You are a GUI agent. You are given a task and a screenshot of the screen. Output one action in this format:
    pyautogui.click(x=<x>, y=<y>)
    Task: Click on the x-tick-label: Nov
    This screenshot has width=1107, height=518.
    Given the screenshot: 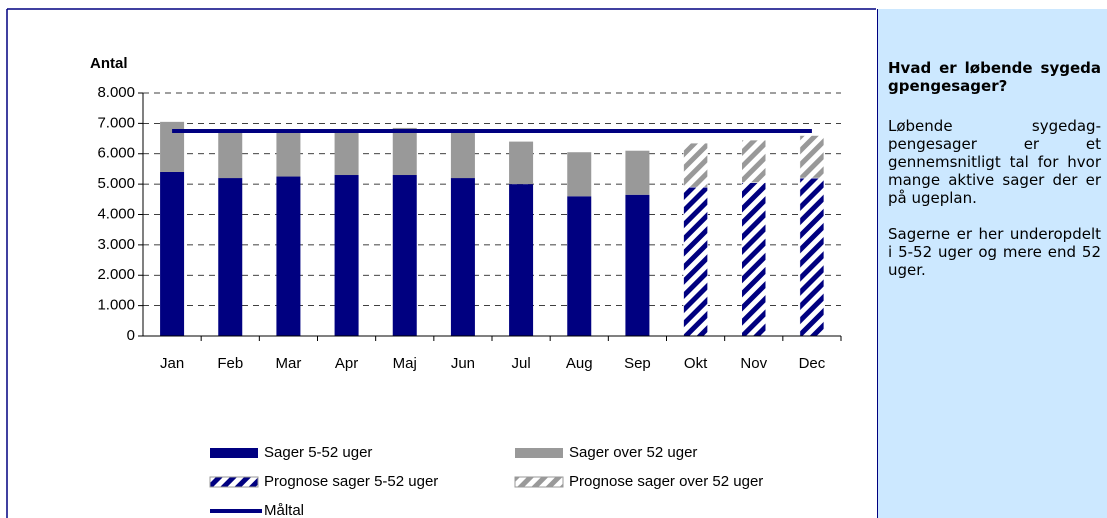 What is the action you would take?
    pyautogui.click(x=753, y=363)
    